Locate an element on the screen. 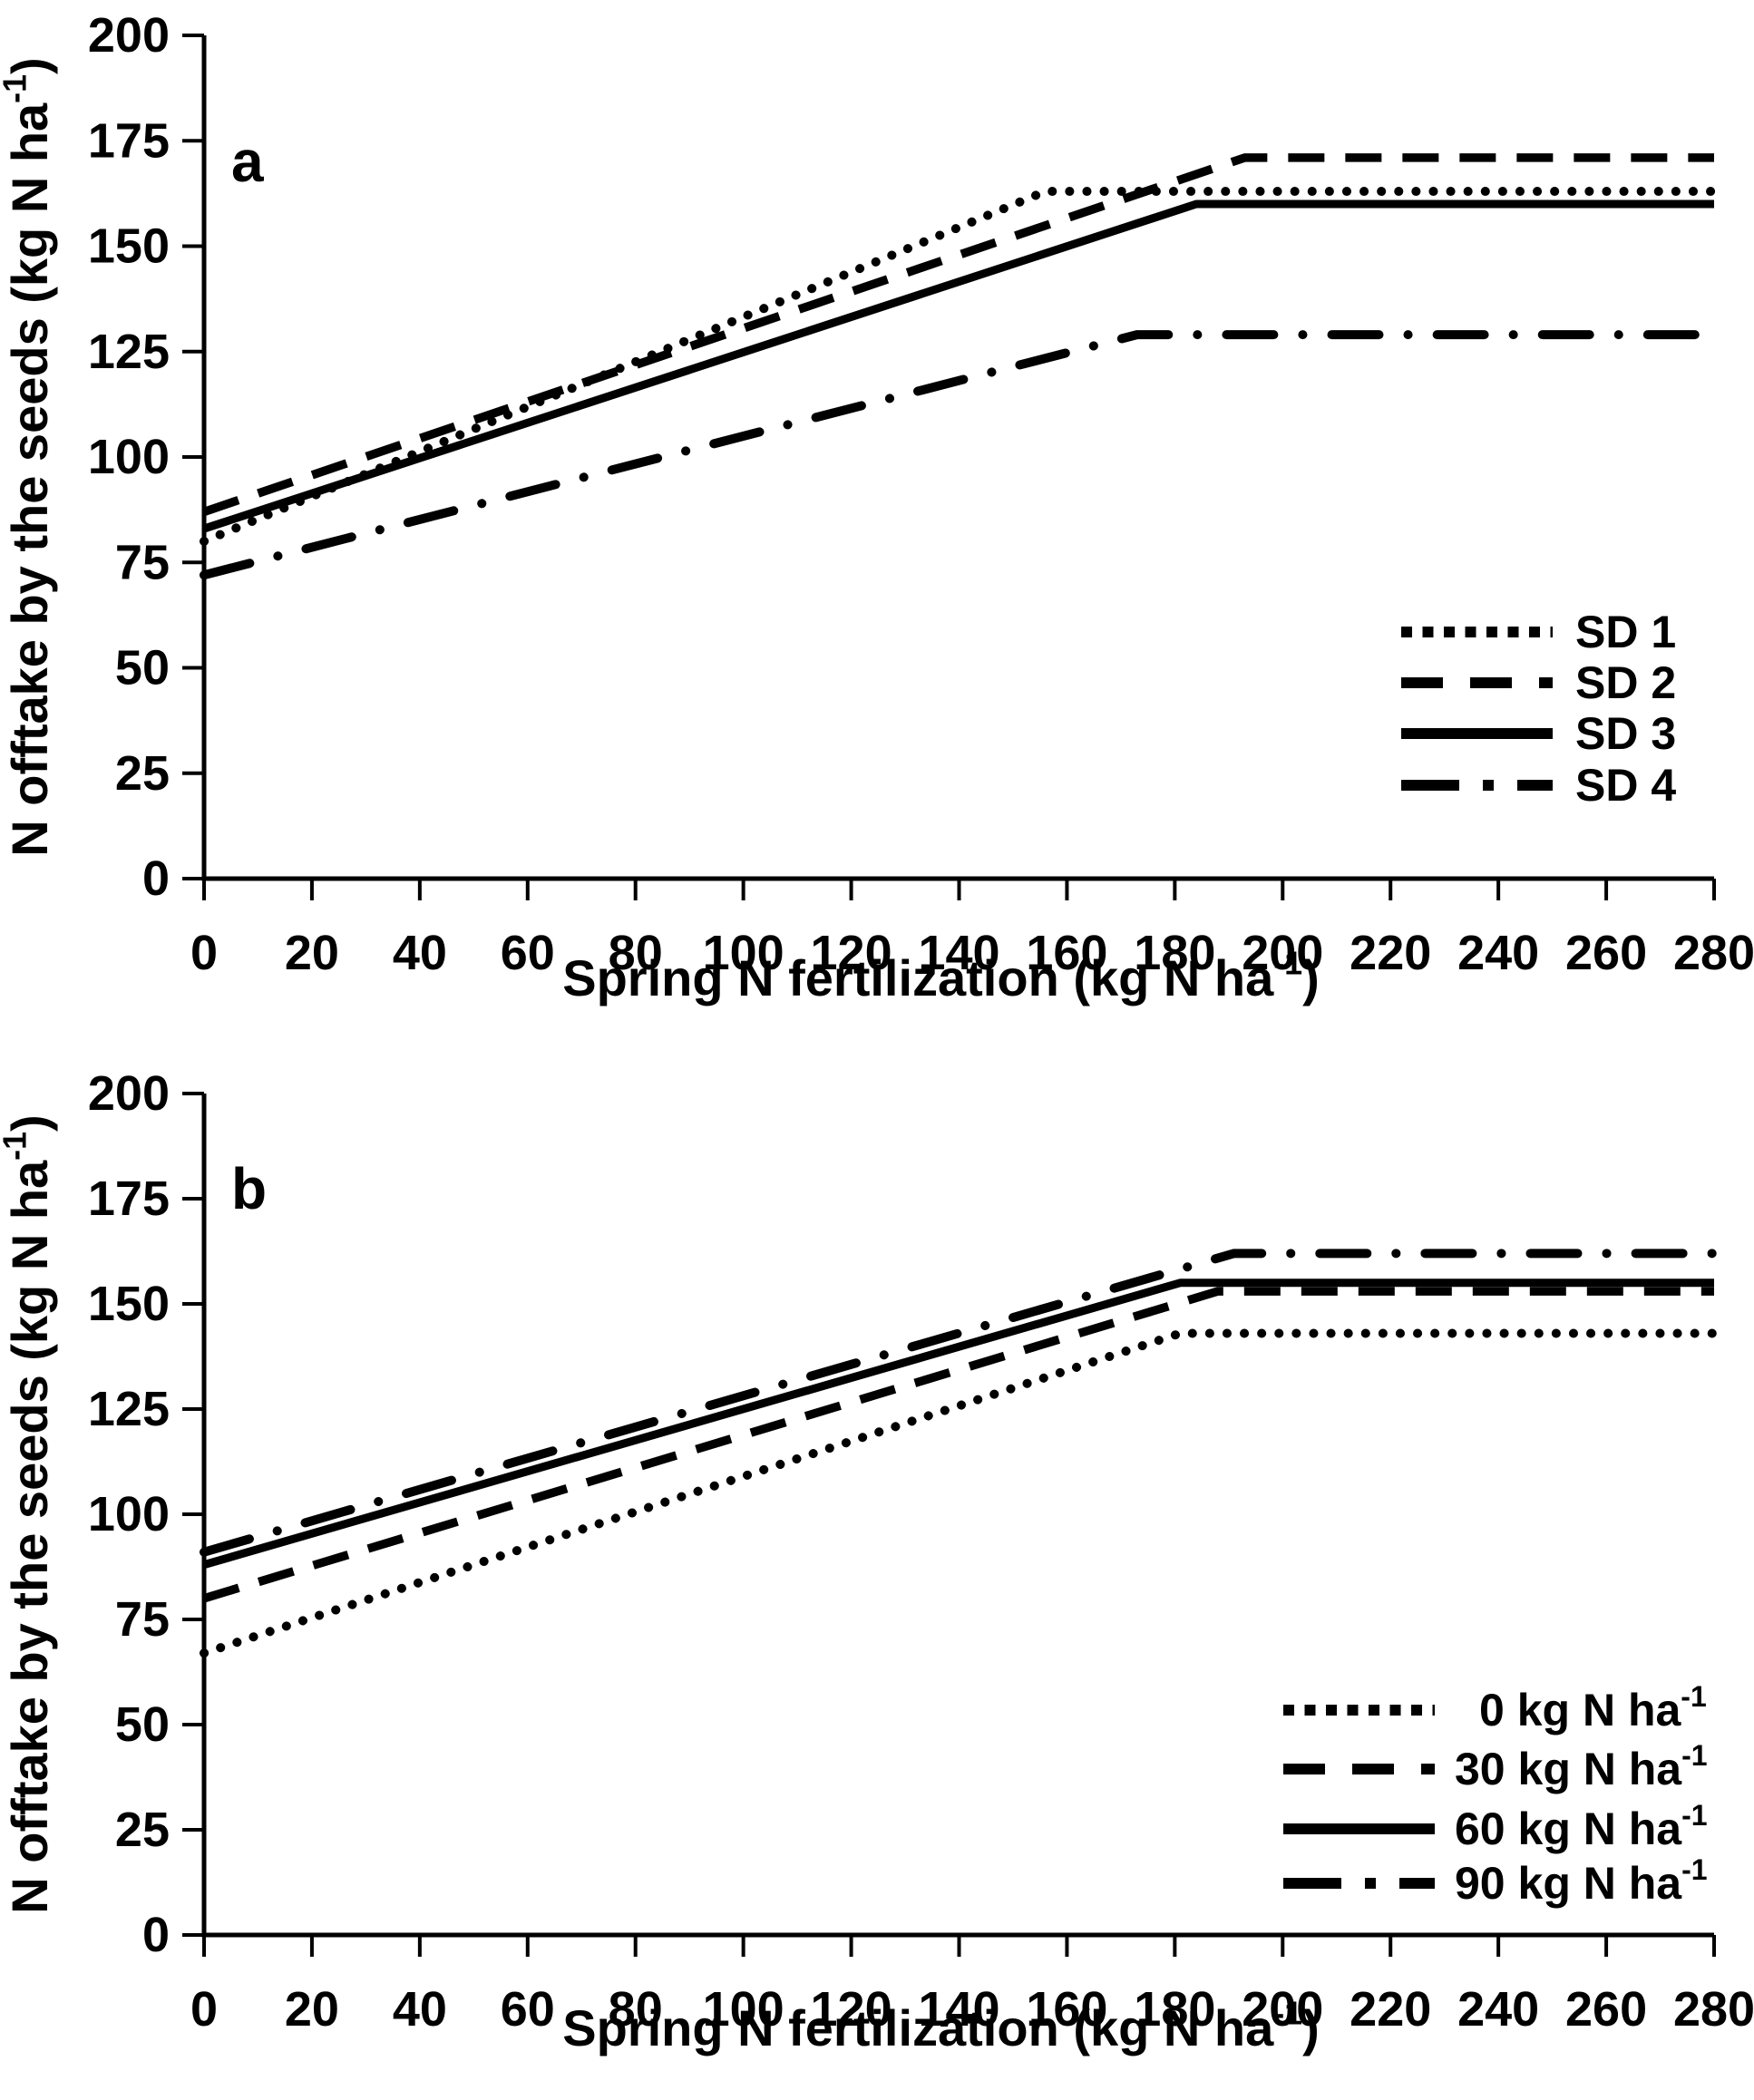  legend-label: SD 3 is located at coordinates (1625, 733).